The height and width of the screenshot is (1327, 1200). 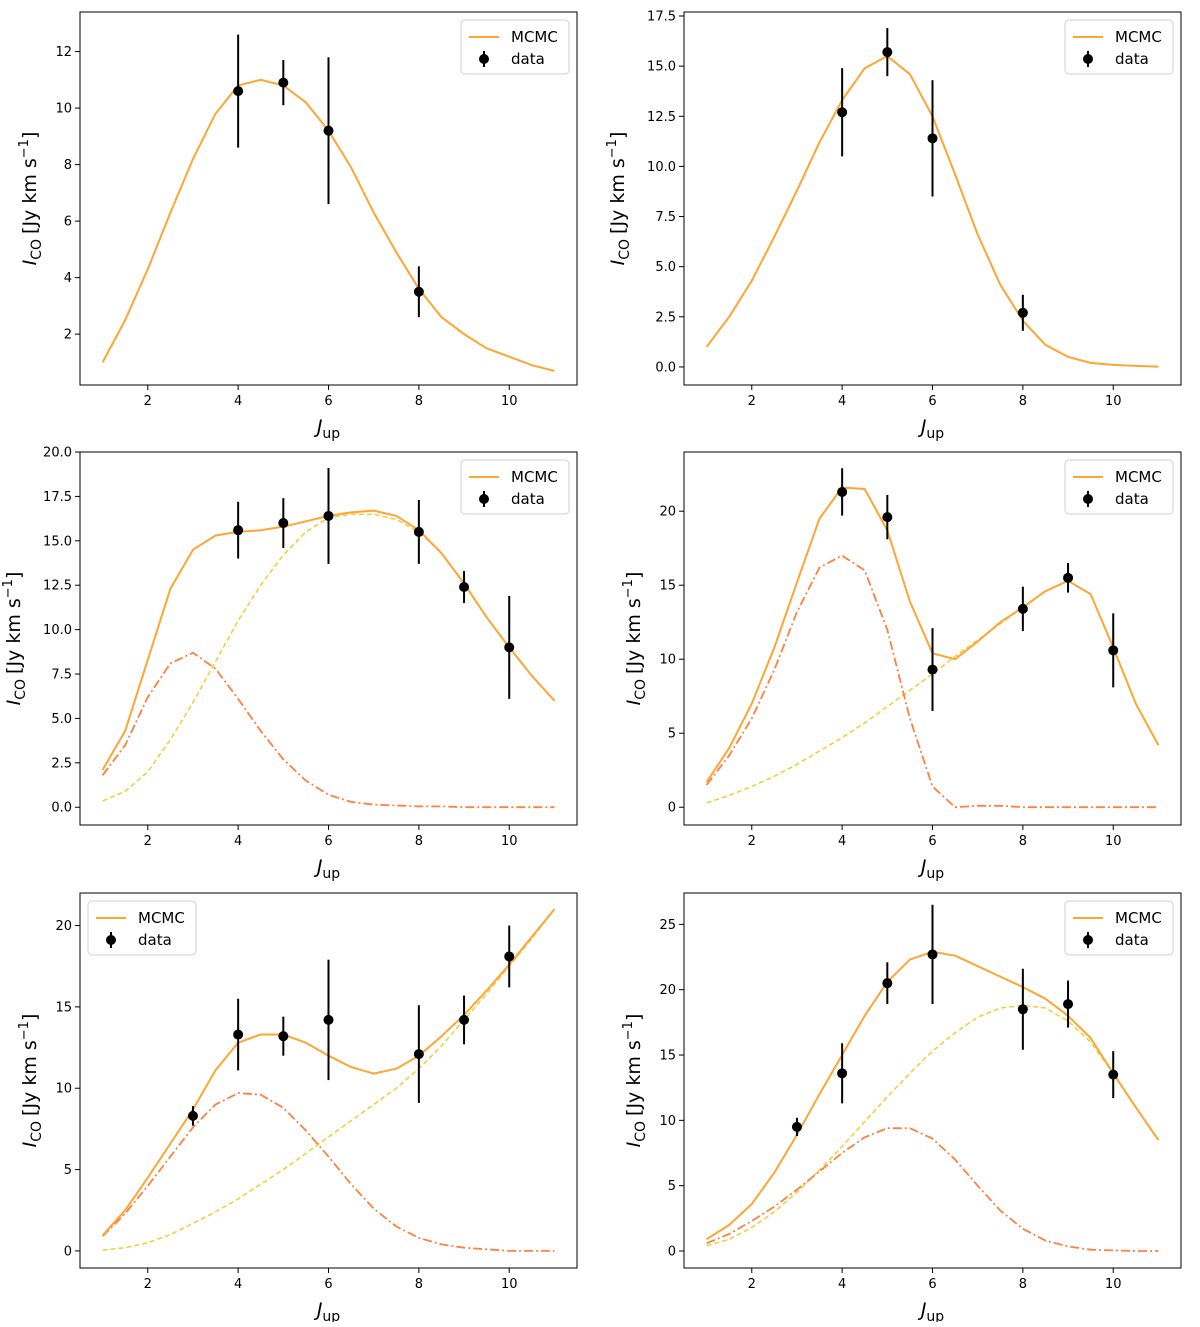 What do you see at coordinates (57, 586) in the screenshot?
I see `y-tick-label: 12.5` at bounding box center [57, 586].